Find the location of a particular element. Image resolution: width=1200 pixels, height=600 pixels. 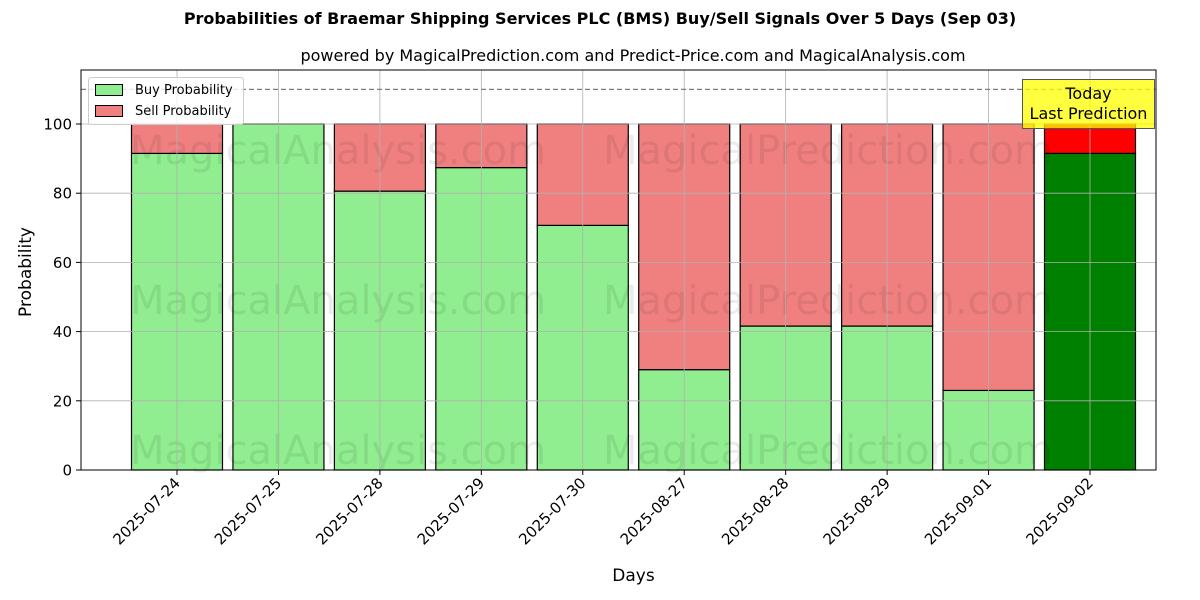

x-tick-label: 2025-08-27 is located at coordinates (654, 511).